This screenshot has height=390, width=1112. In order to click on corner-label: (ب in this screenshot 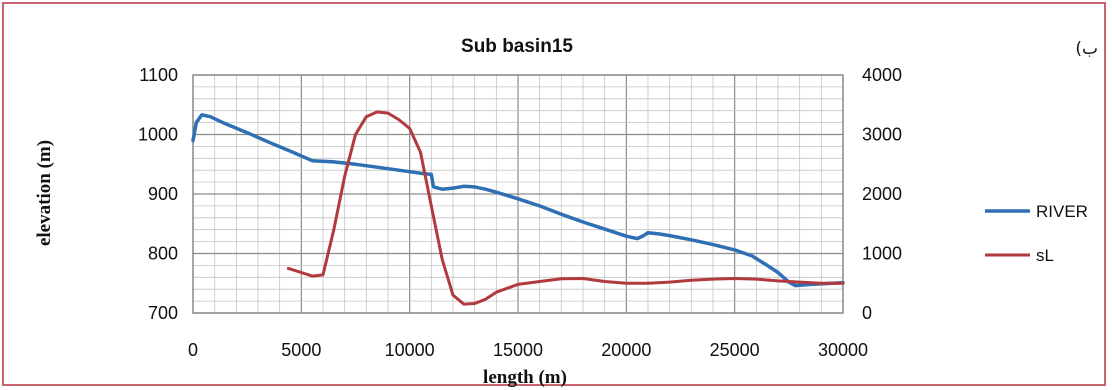, I will do `click(1086, 49)`.